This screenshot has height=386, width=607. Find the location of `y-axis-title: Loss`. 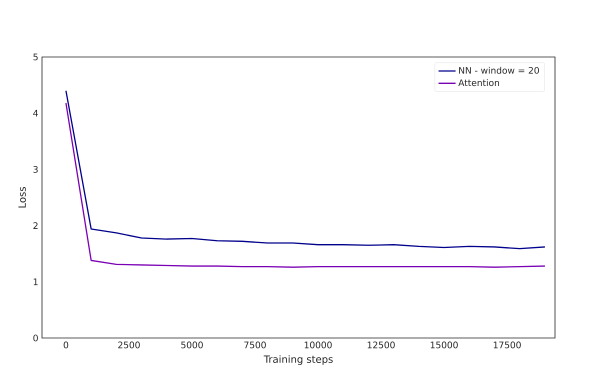

y-axis-title: Loss is located at coordinates (22, 197).